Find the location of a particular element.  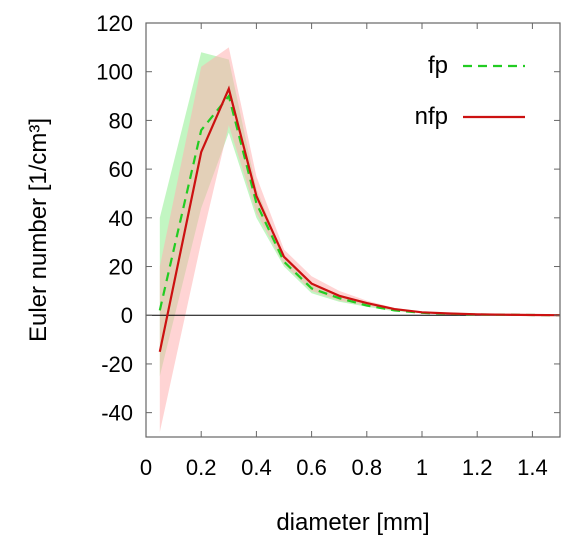

legend-label-fp: fp is located at coordinates (438, 65).